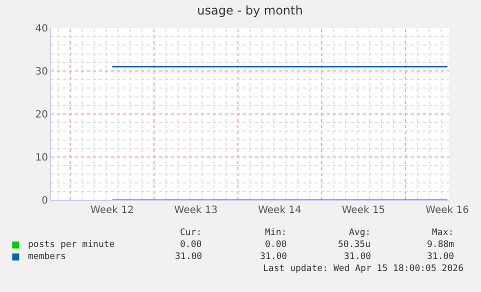 The image size is (481, 292). I want to click on chart-title: usage - by month, so click(250, 10).